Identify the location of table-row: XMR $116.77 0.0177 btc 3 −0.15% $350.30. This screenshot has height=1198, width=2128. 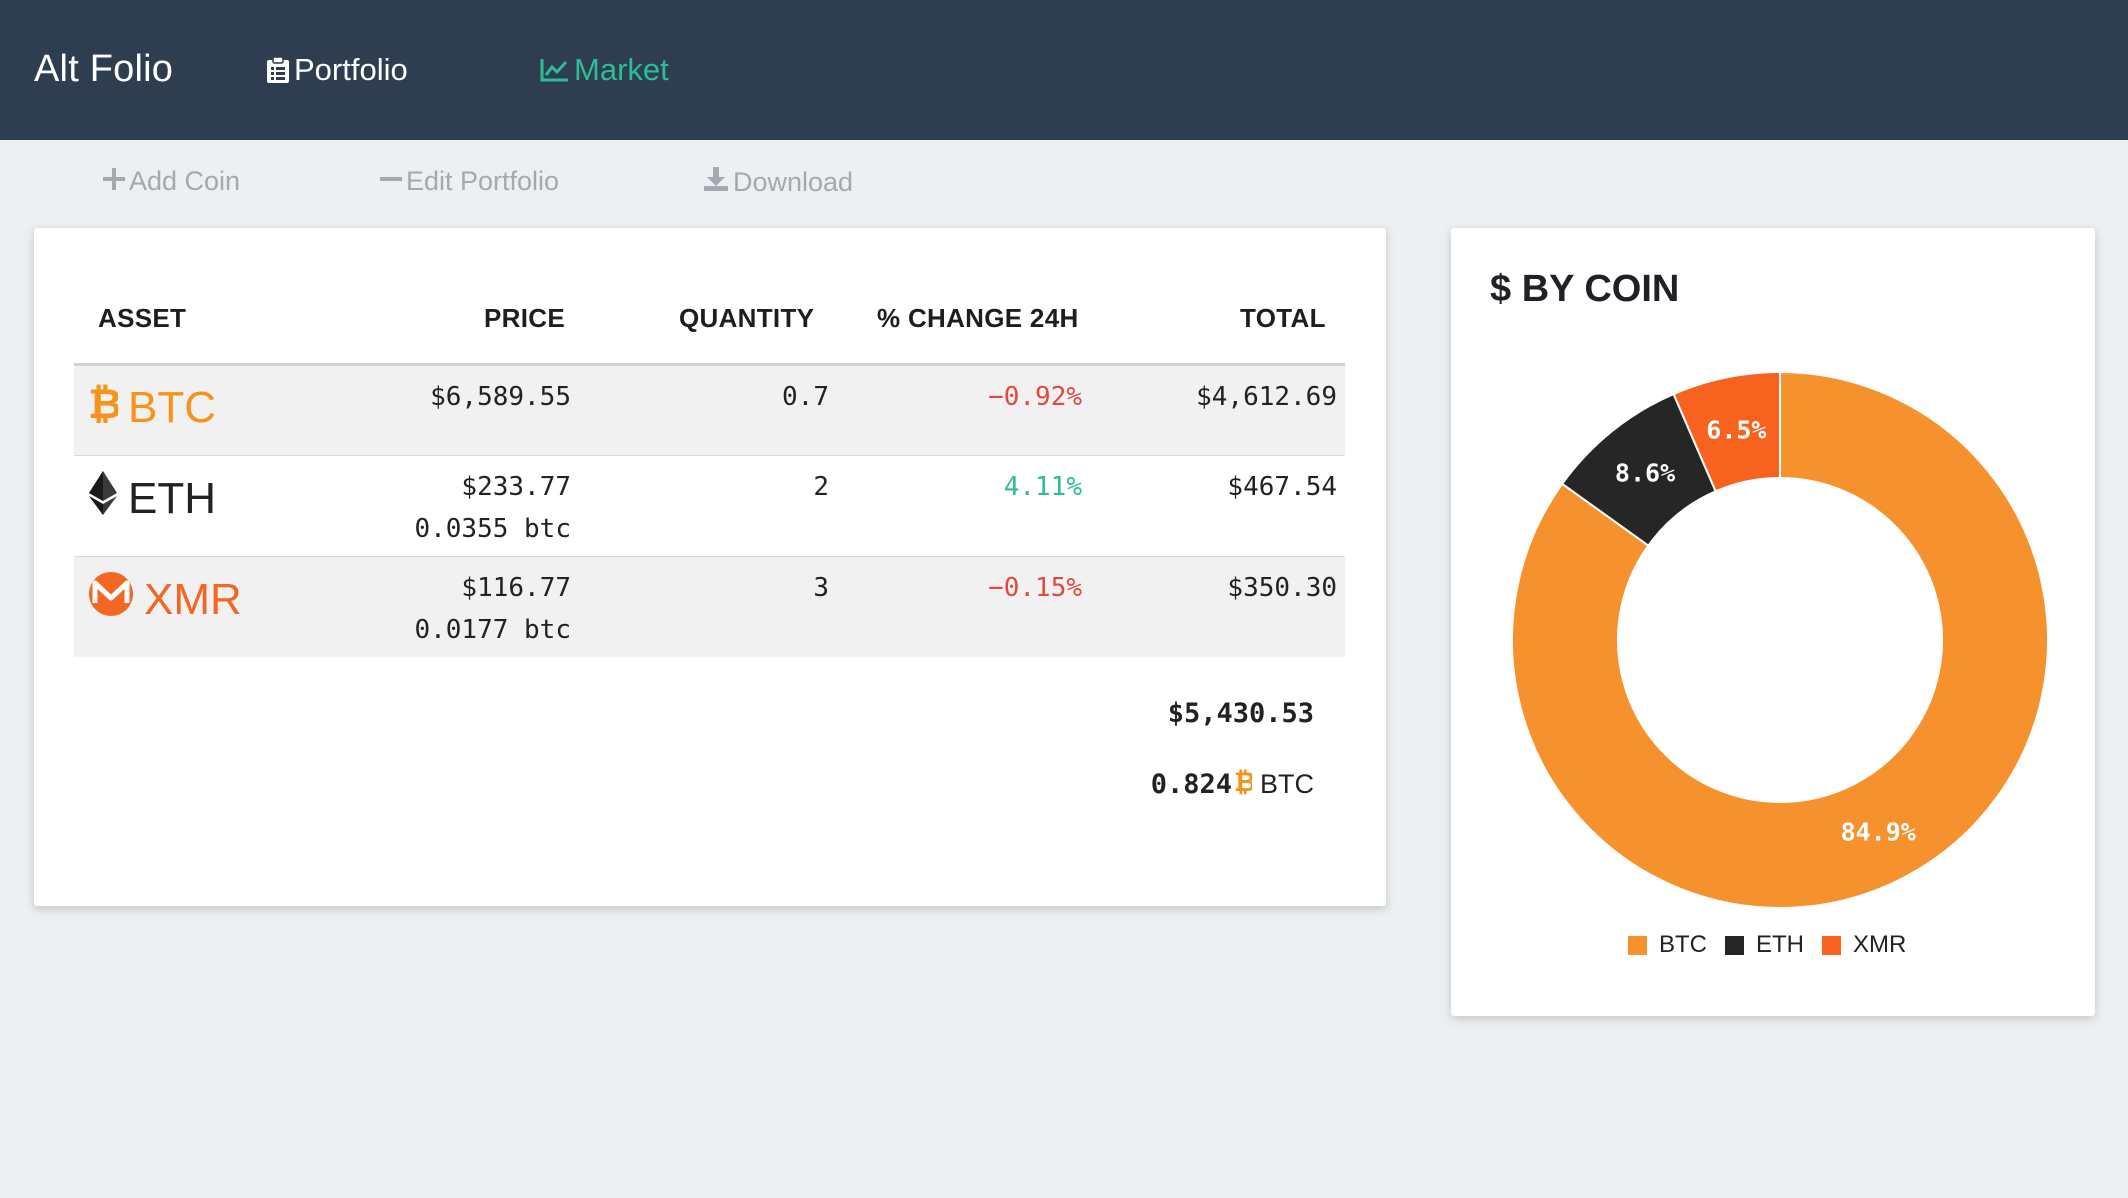
(709, 607).